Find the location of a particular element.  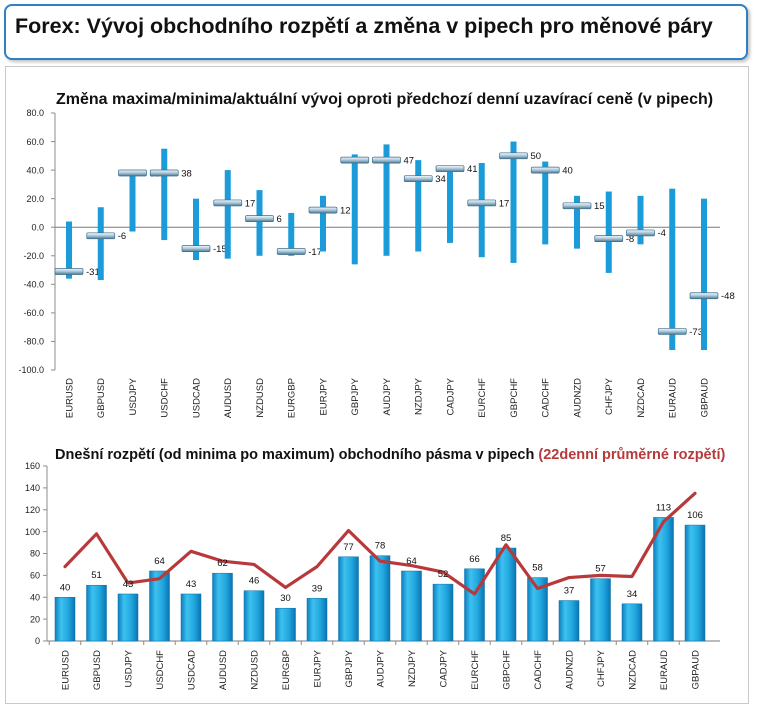

bar-label-audusd: 62 is located at coordinates (222, 563).